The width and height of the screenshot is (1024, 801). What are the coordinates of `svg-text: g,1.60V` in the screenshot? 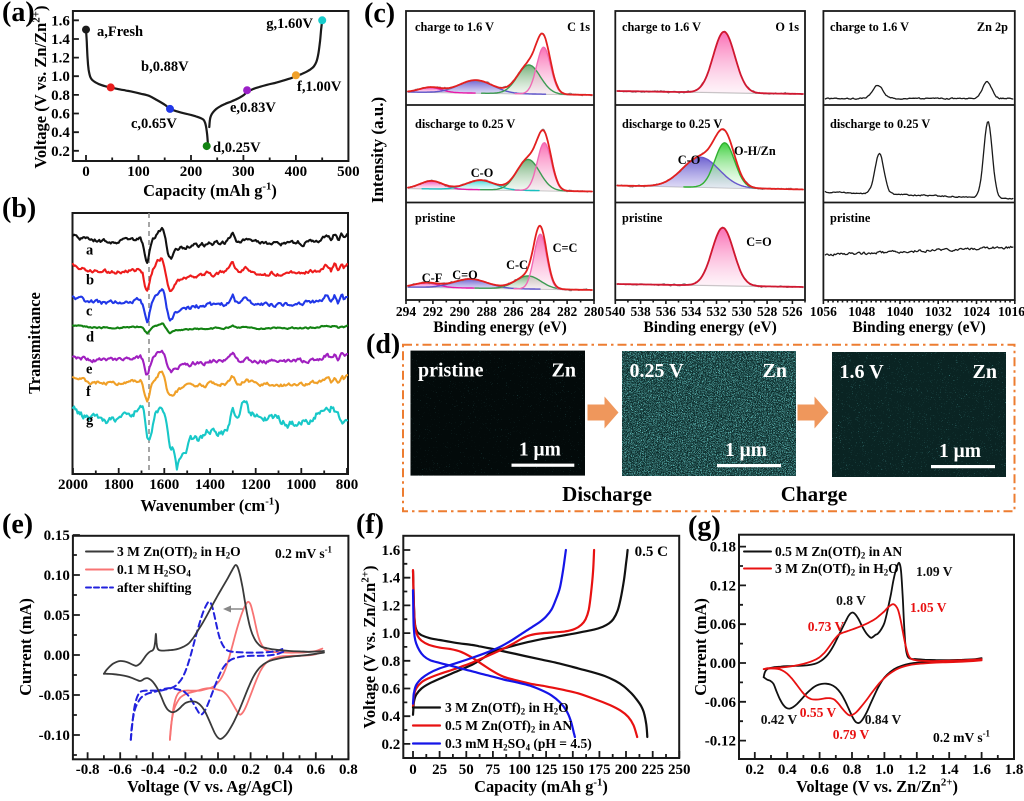 It's located at (289, 24).